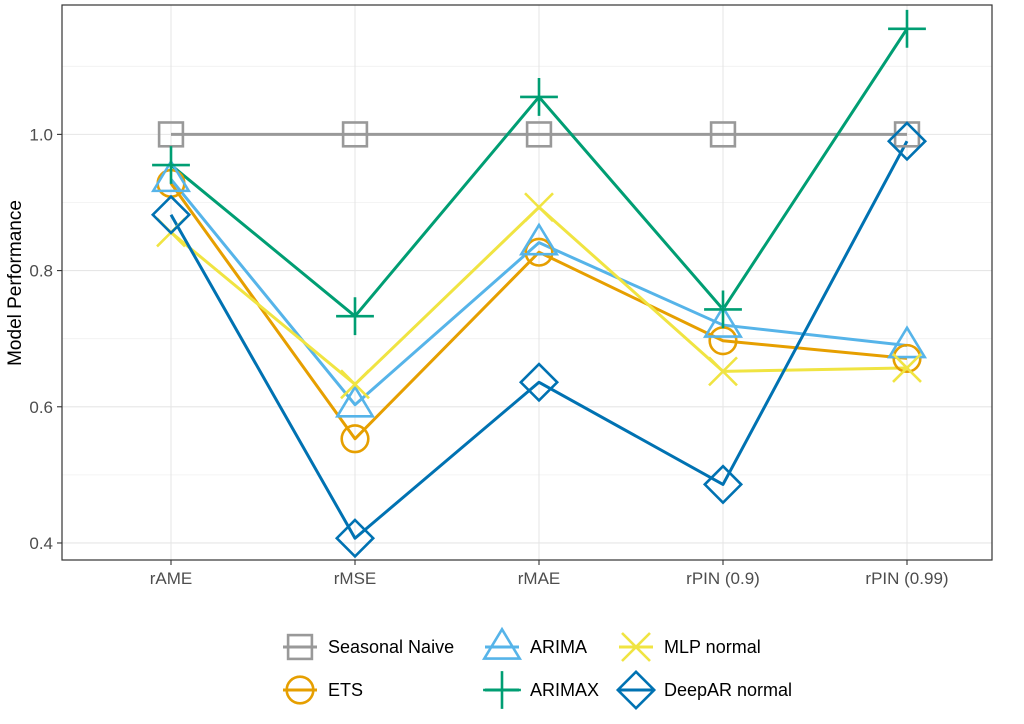  I want to click on y-axis-title: Model Performance, so click(15, 283).